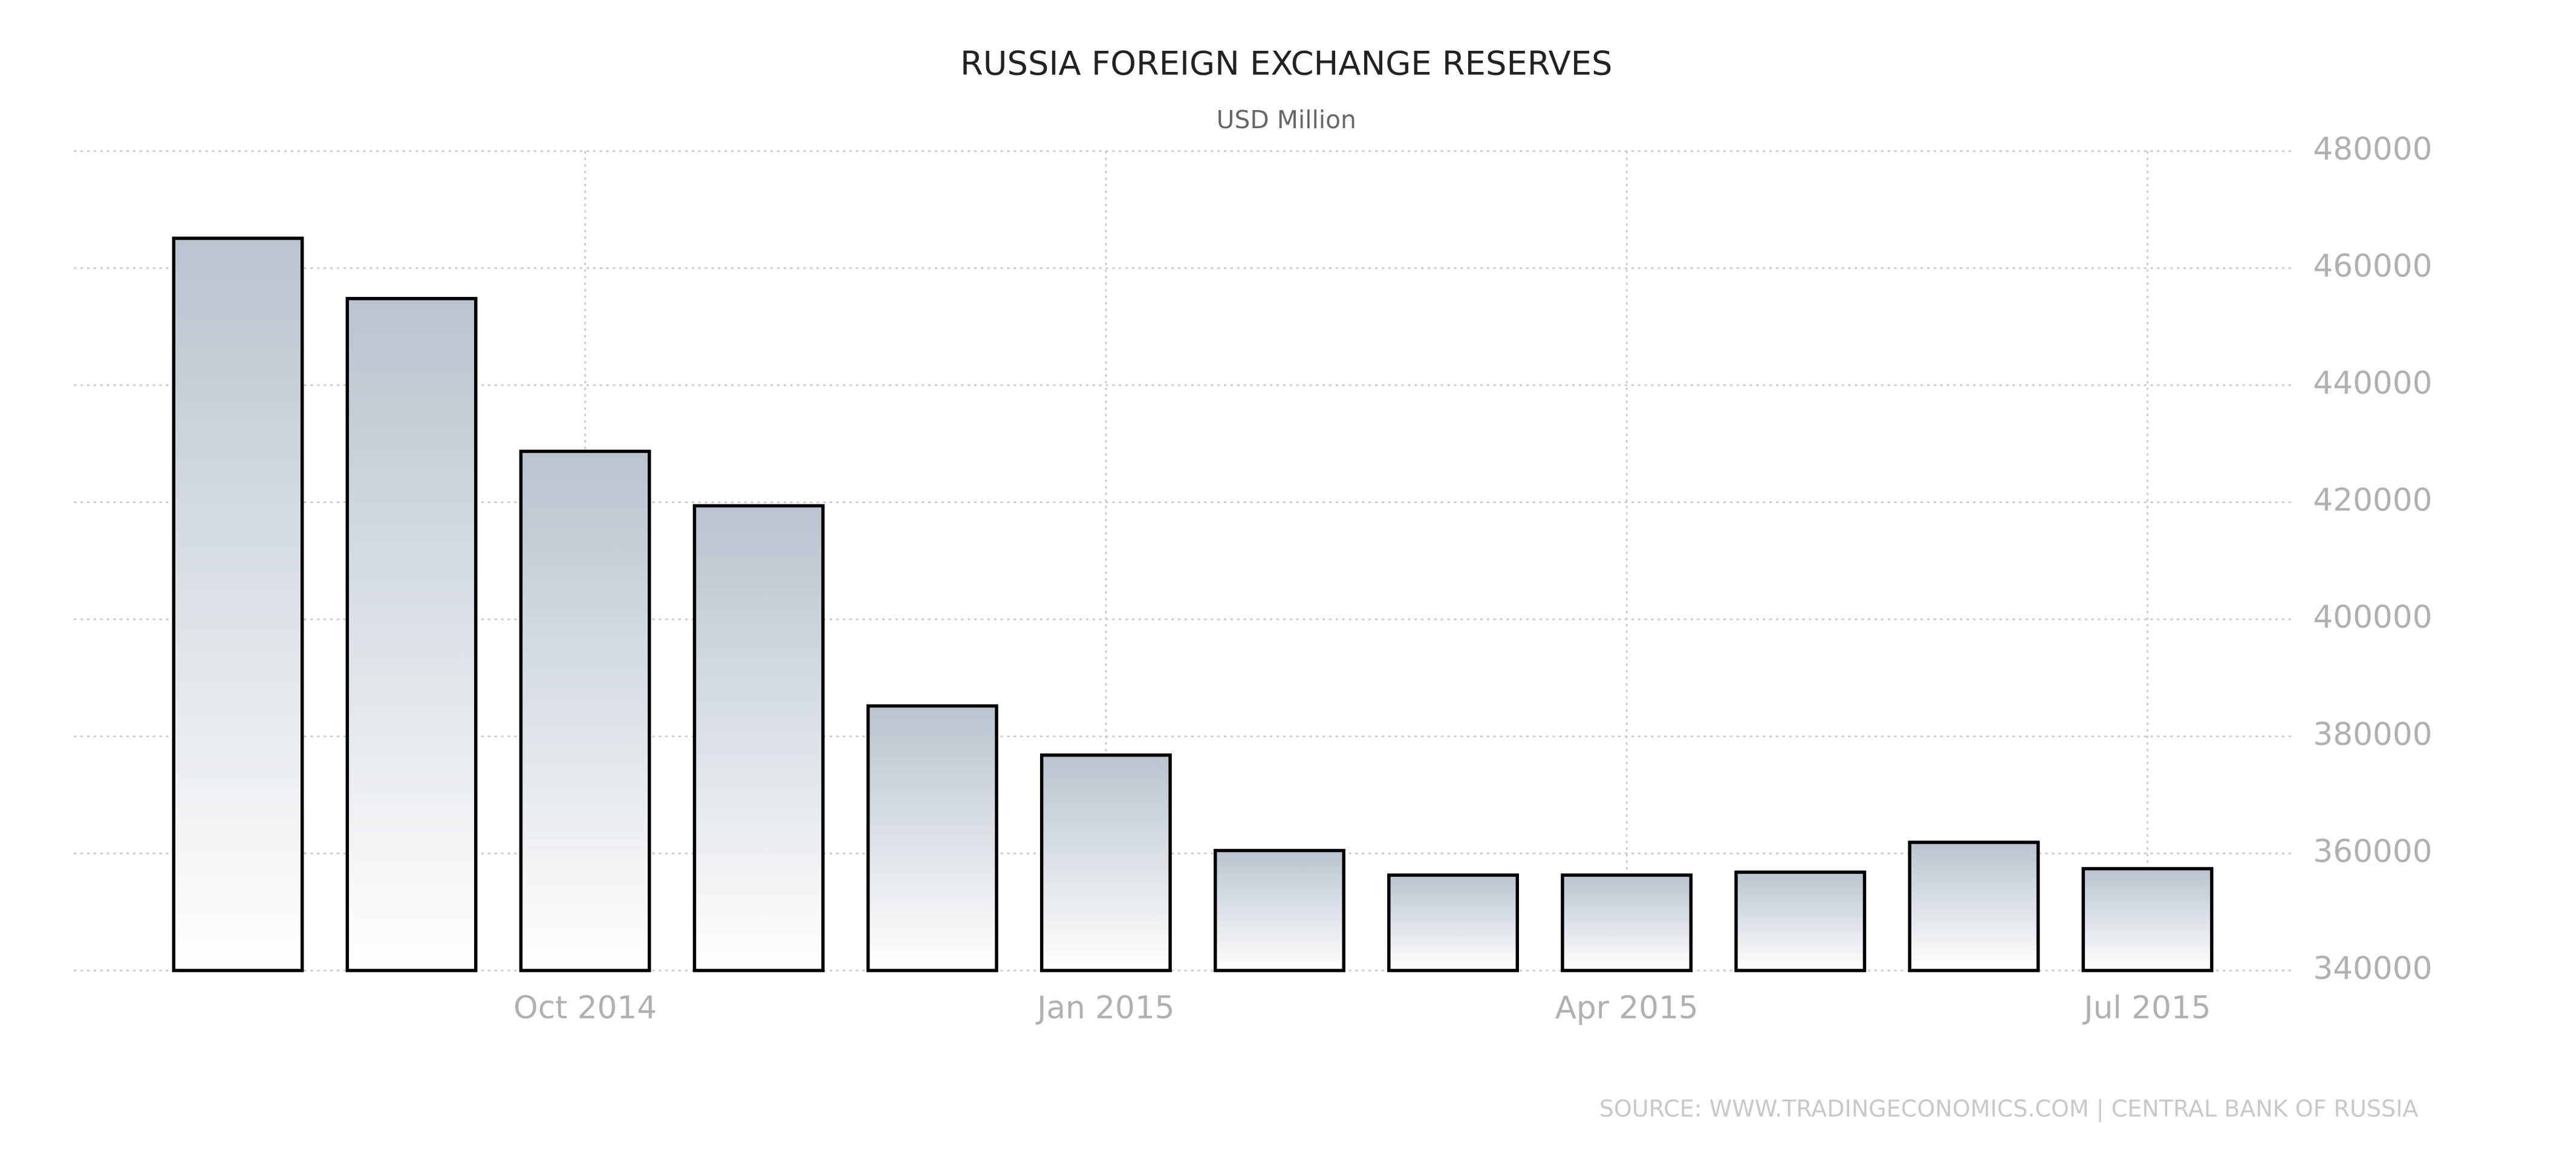 The image size is (2576, 1161). What do you see at coordinates (1627, 1008) in the screenshot?
I see `x-tick-label: Apr 2015` at bounding box center [1627, 1008].